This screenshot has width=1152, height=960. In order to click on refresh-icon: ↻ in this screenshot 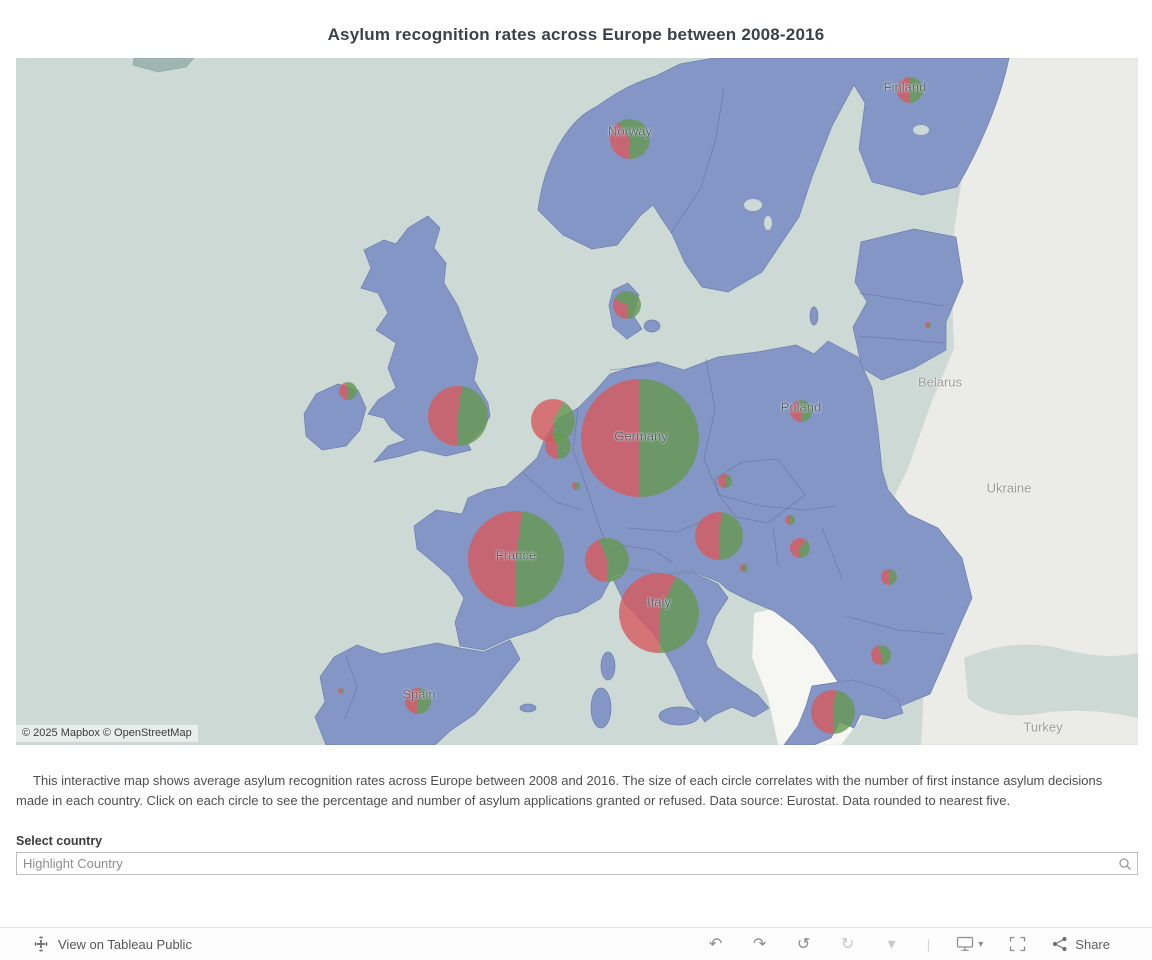, I will do `click(847, 943)`.